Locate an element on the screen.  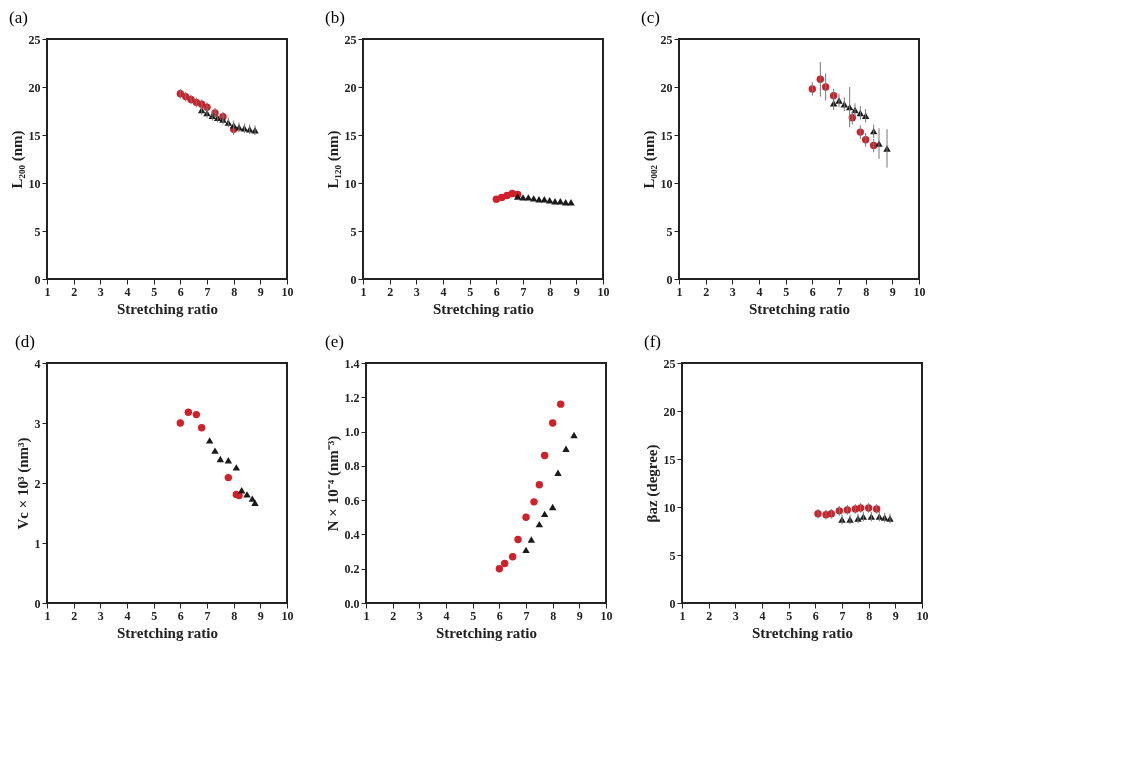
y-tick-label: 3 is located at coordinates (37, 423).